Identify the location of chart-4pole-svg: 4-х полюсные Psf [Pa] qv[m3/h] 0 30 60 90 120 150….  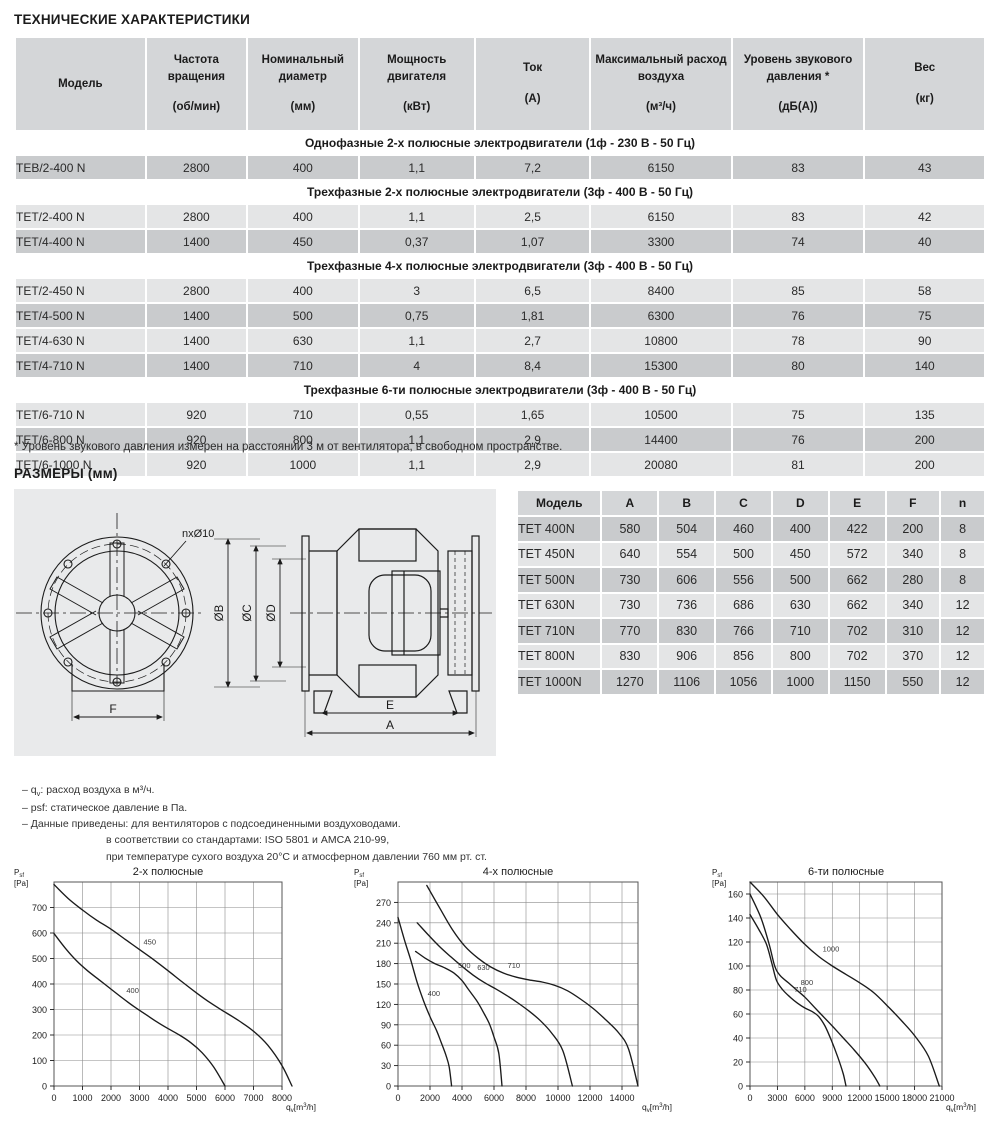
(513, 990).